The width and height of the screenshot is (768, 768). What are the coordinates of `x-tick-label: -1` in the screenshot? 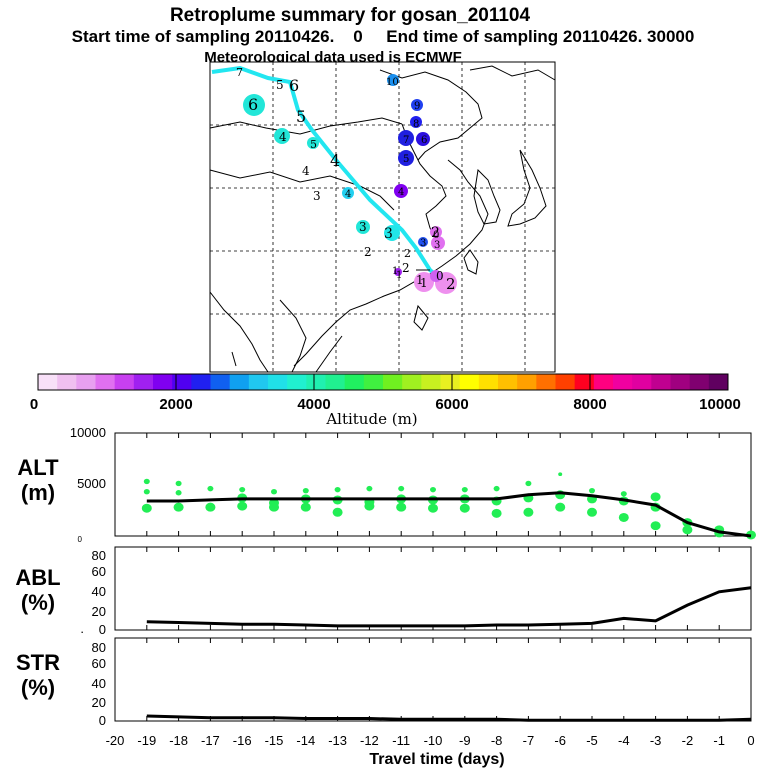 It's located at (719, 740).